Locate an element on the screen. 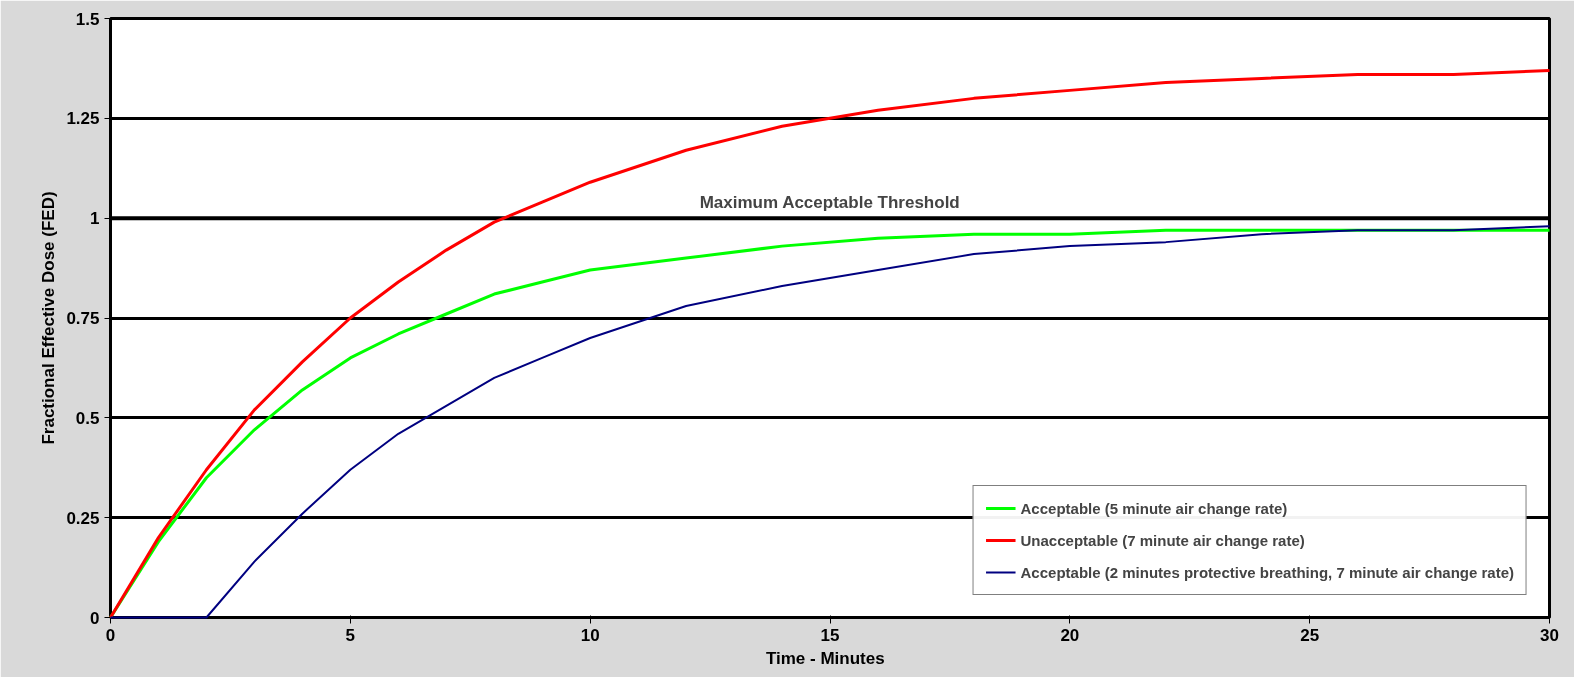  legend-label: Acceptable (2 minutes protective breathing, 7 minute air change rate) is located at coordinates (1267, 572).